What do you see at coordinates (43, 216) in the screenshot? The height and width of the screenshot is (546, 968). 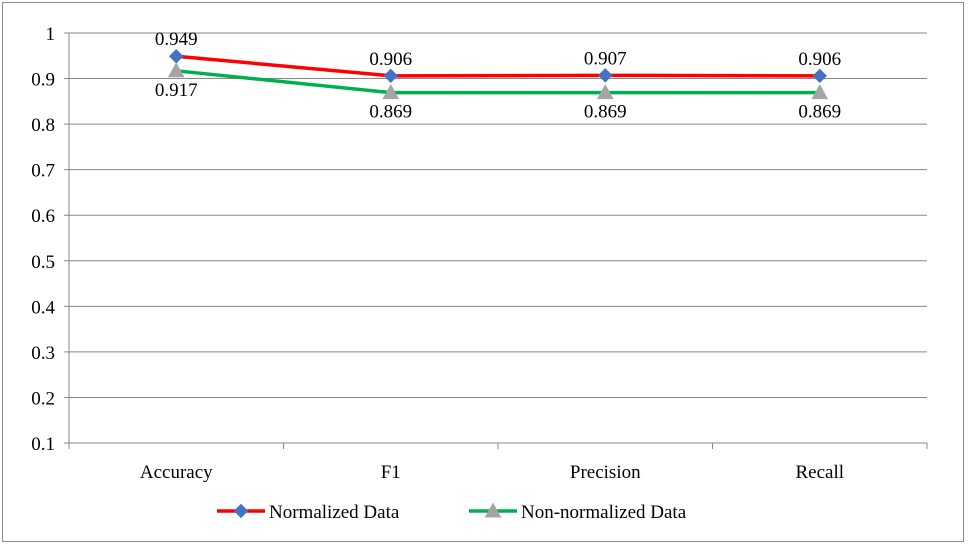 I see `y-tick-label: 0.6` at bounding box center [43, 216].